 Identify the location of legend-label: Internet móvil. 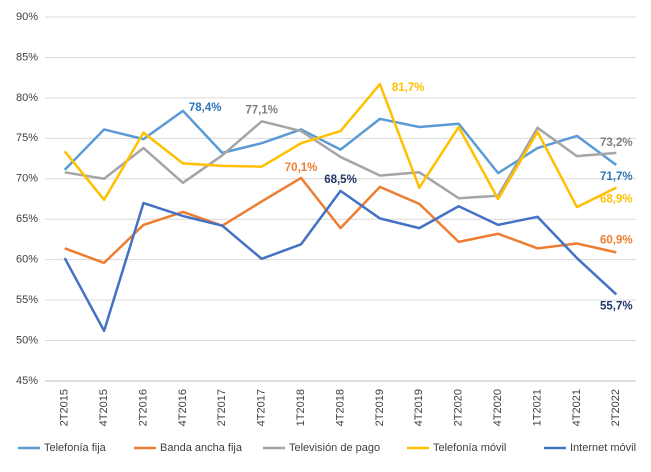
(603, 448).